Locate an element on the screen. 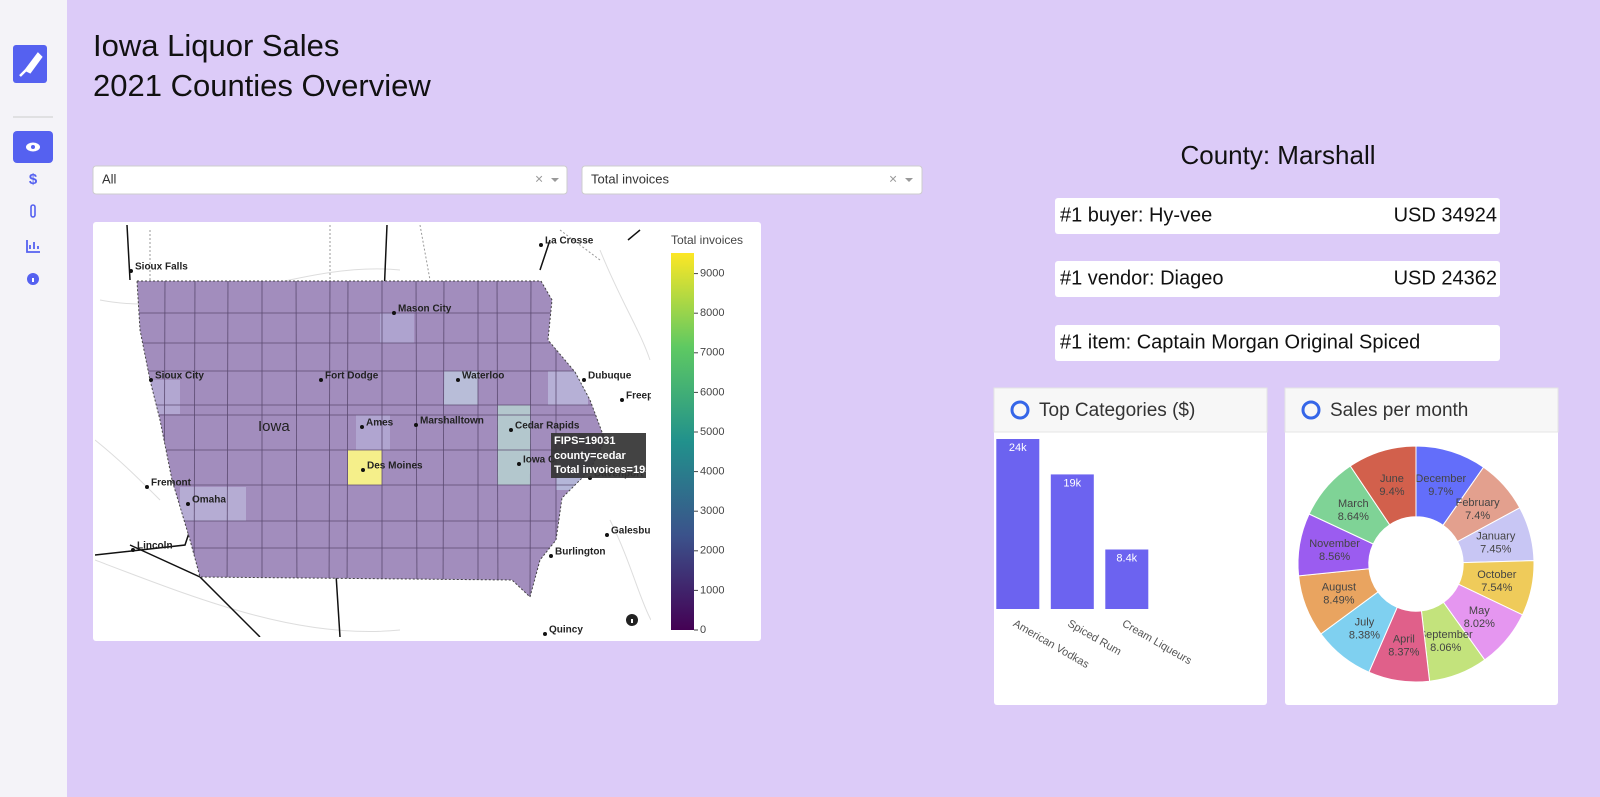  info-row is located at coordinates (1277, 216).